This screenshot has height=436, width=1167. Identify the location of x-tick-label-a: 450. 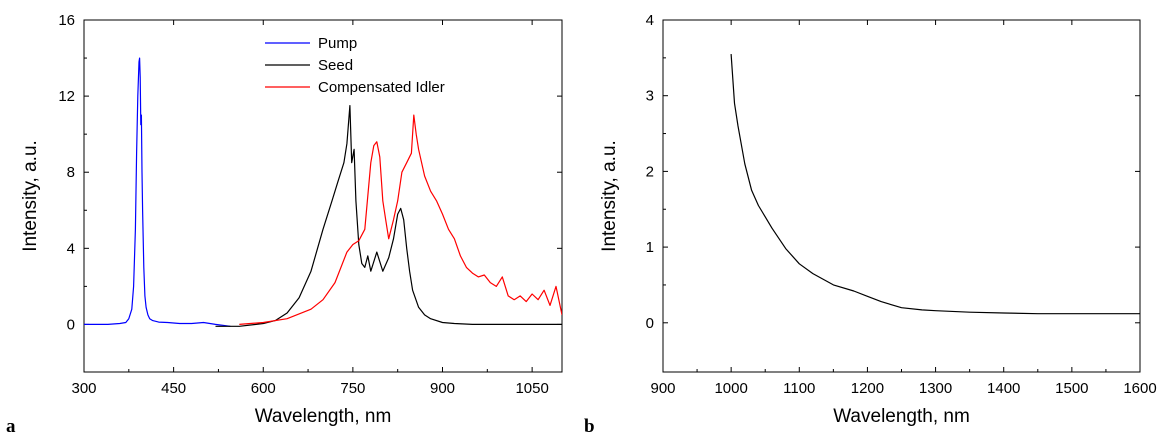
(173, 388).